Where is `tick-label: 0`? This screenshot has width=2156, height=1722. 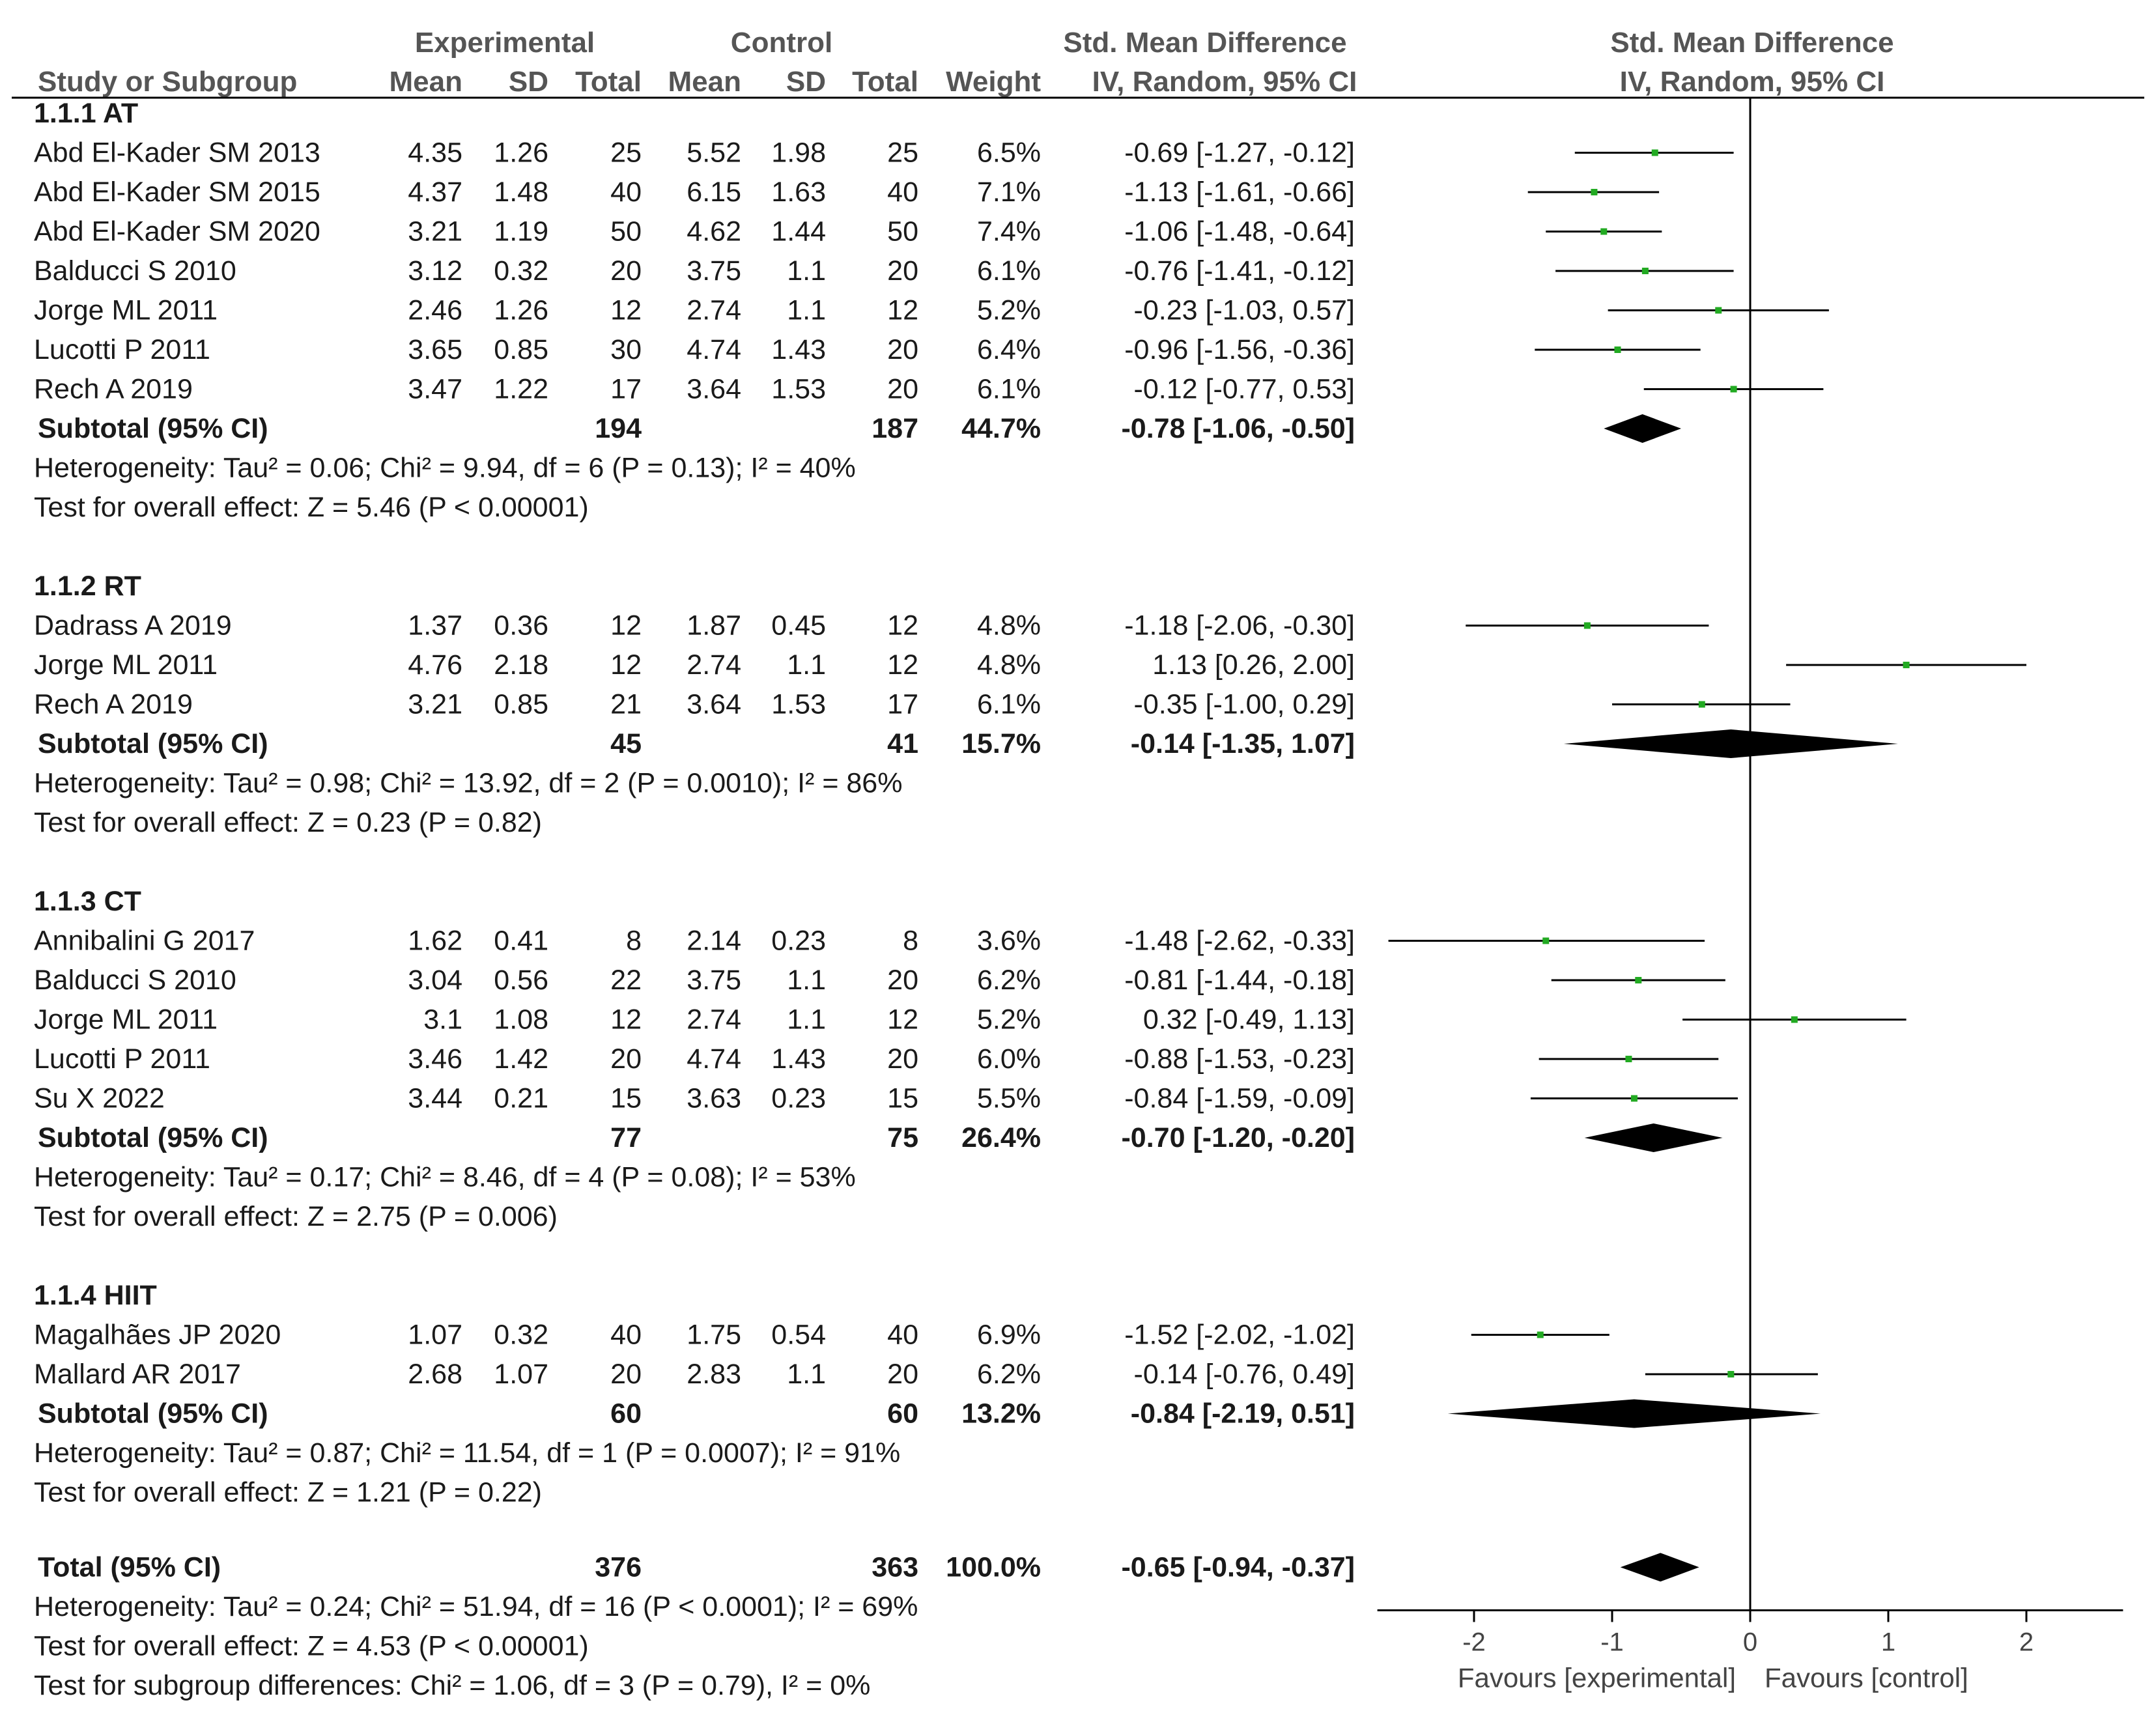 tick-label: 0 is located at coordinates (1750, 1642).